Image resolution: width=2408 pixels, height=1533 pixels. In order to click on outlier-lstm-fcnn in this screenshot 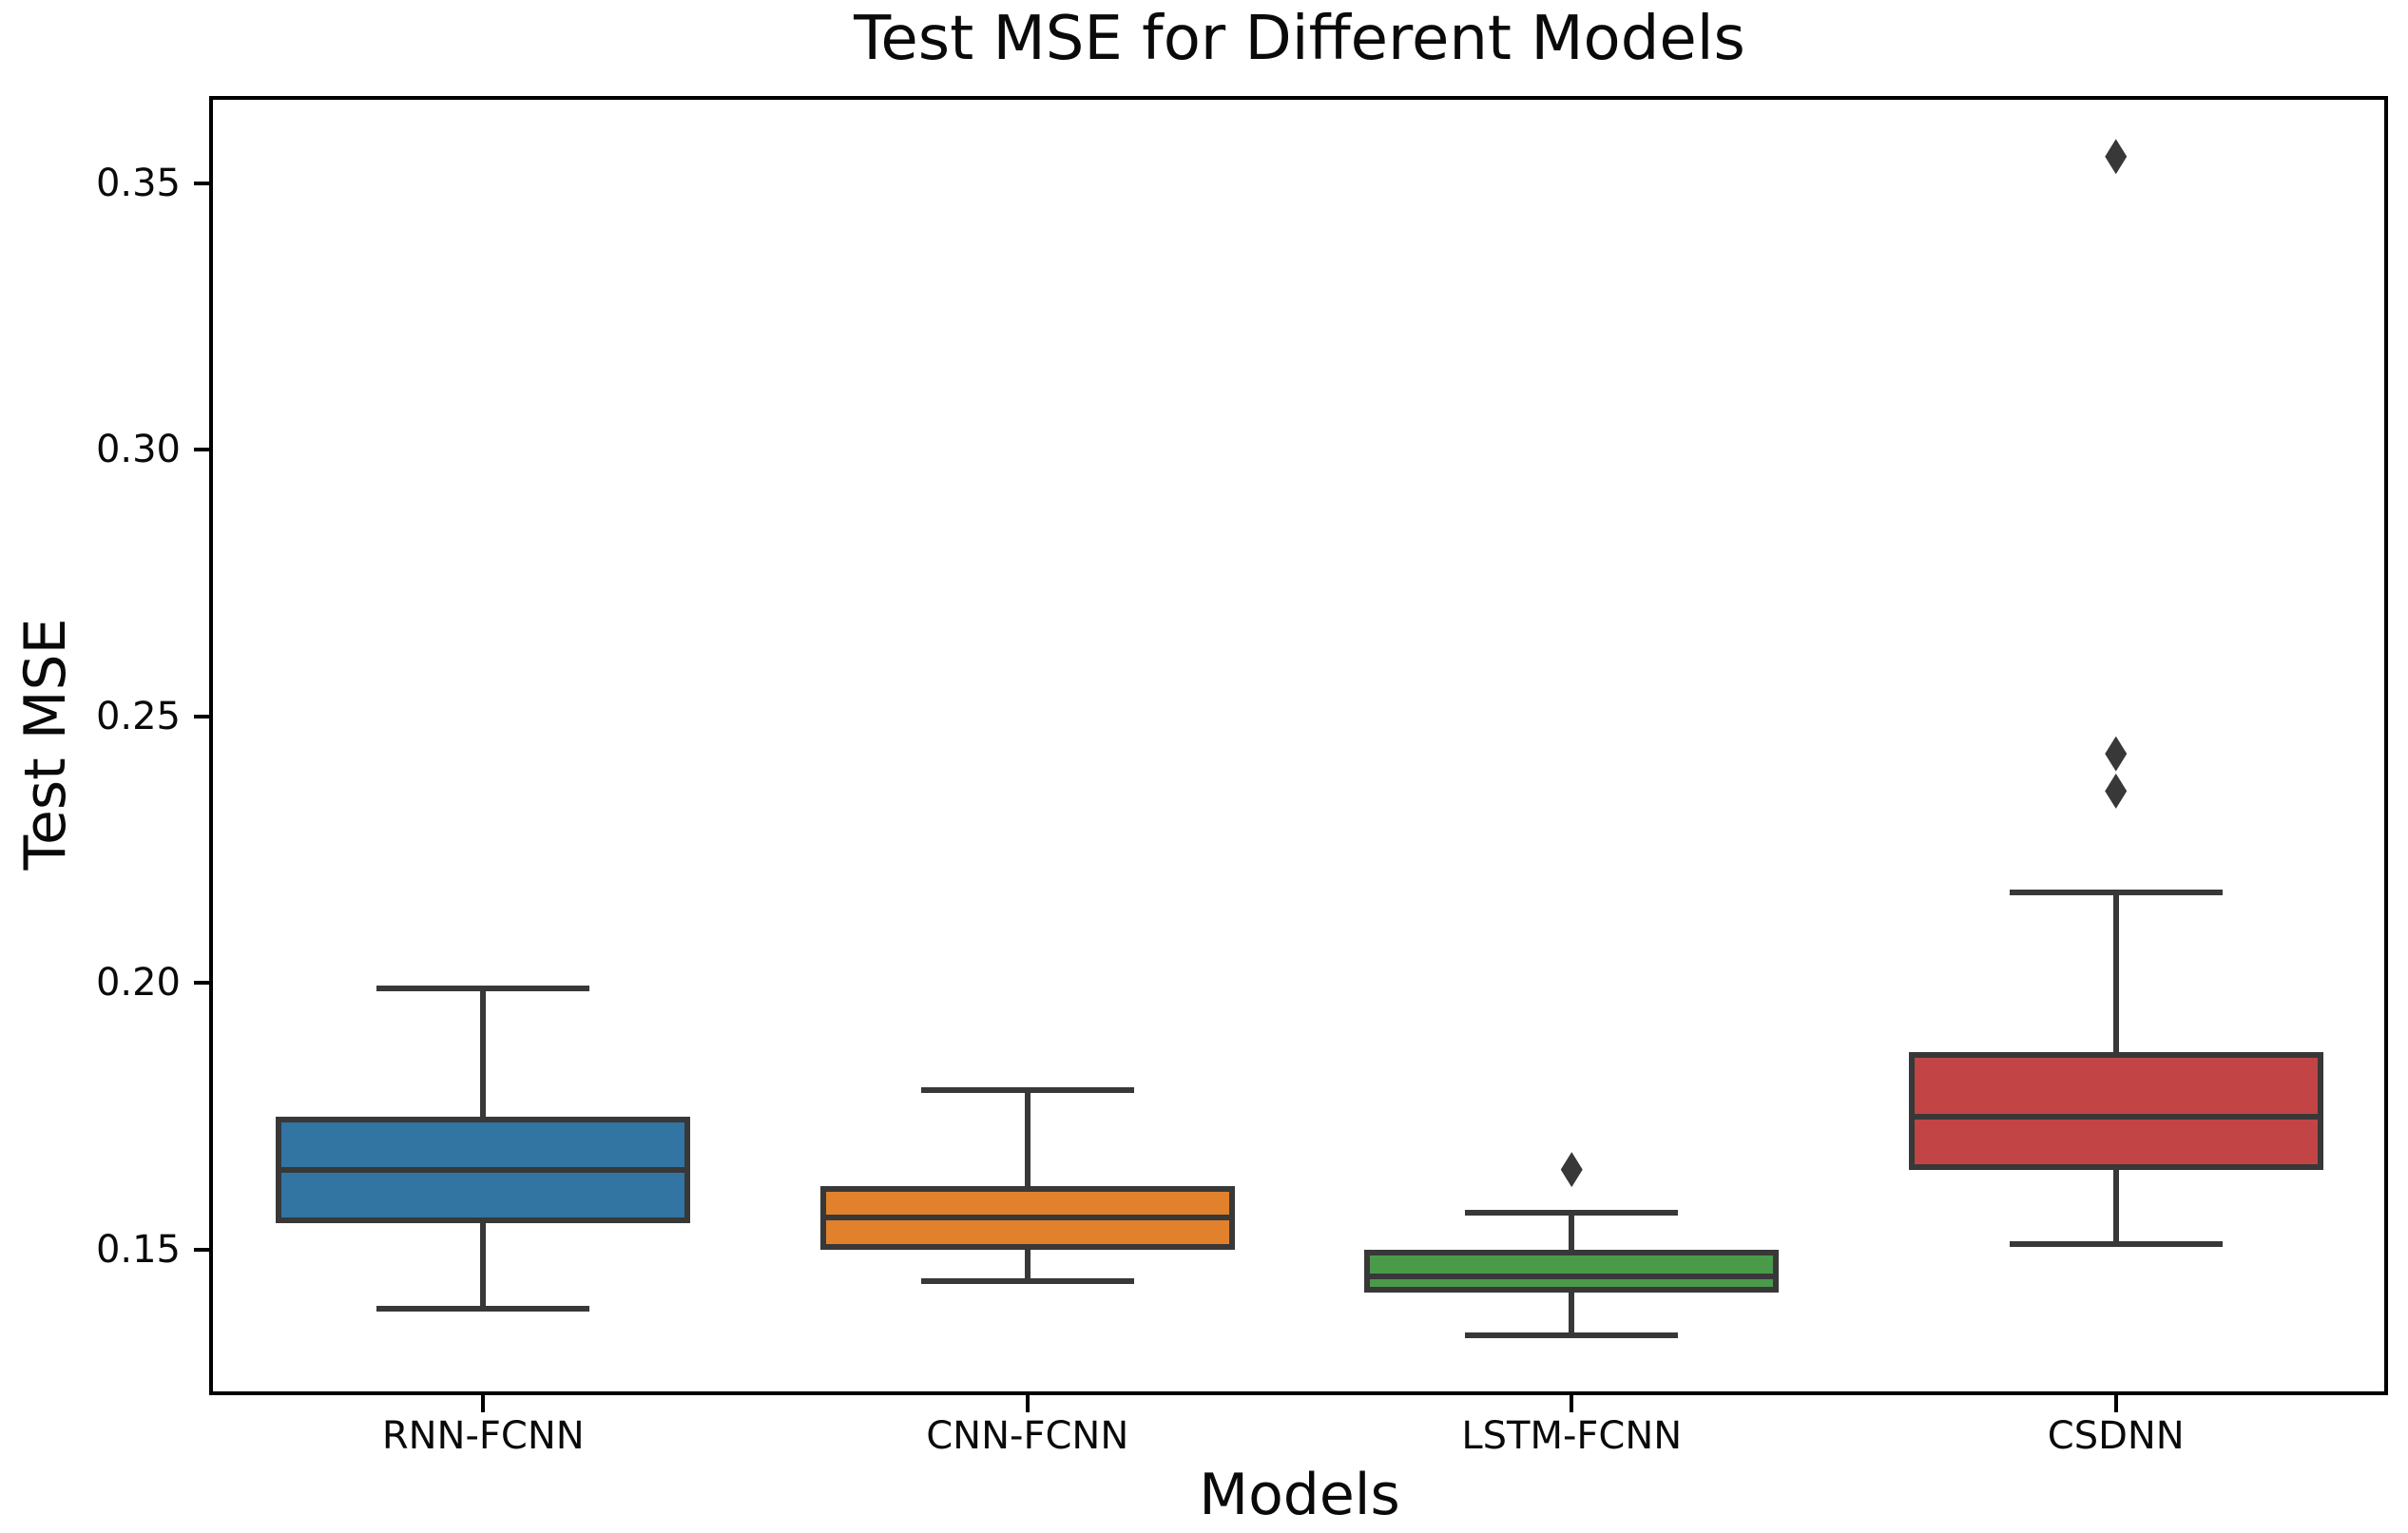, I will do `click(1571, 1170)`.